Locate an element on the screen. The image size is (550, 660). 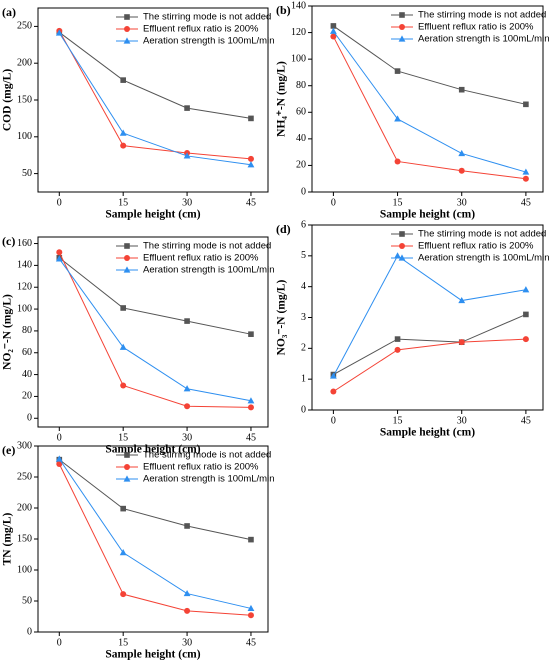
y-tick-label: 160 is located at coordinates (24, 243).